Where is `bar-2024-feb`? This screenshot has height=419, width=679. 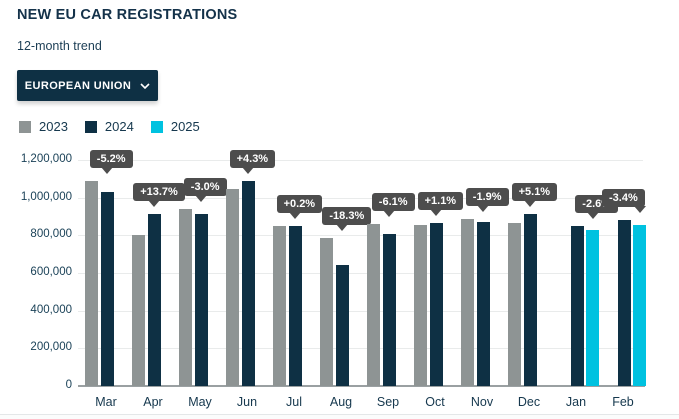 bar-2024-feb is located at coordinates (624, 302).